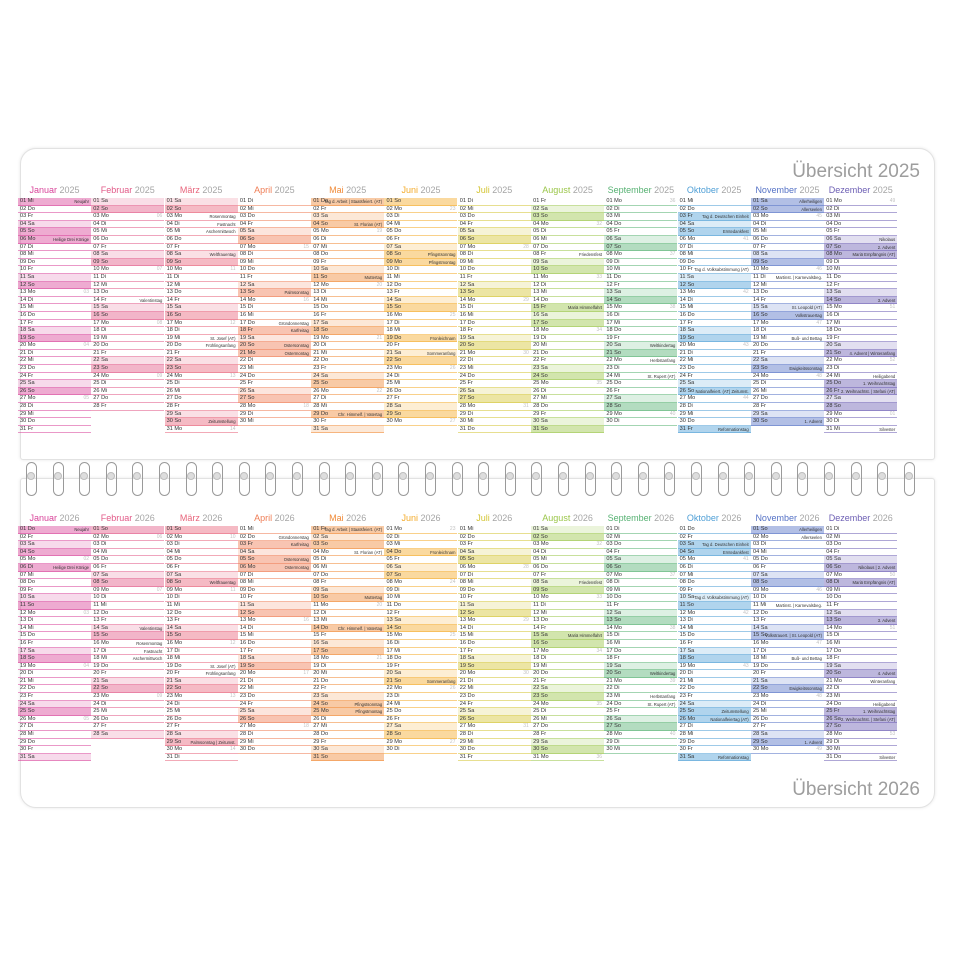 The height and width of the screenshot is (960, 960). What do you see at coordinates (347, 519) in the screenshot?
I see `month-header: Mai 2026` at bounding box center [347, 519].